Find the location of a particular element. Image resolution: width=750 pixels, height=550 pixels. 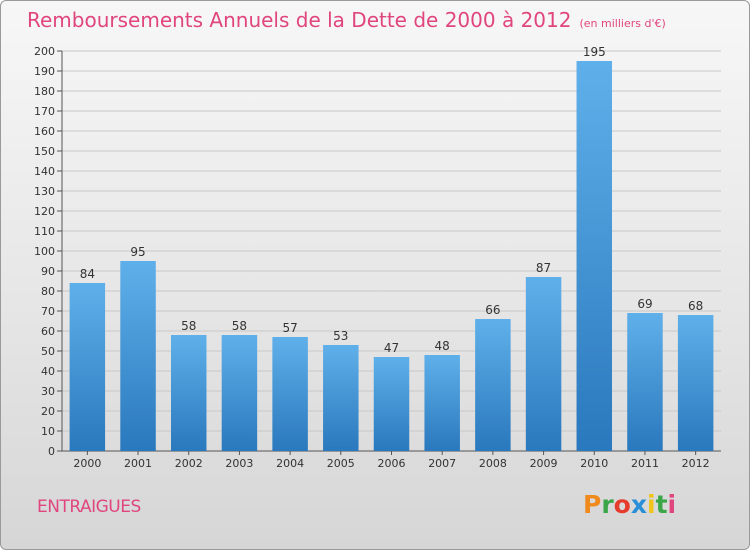

bar-2011 is located at coordinates (645, 382).